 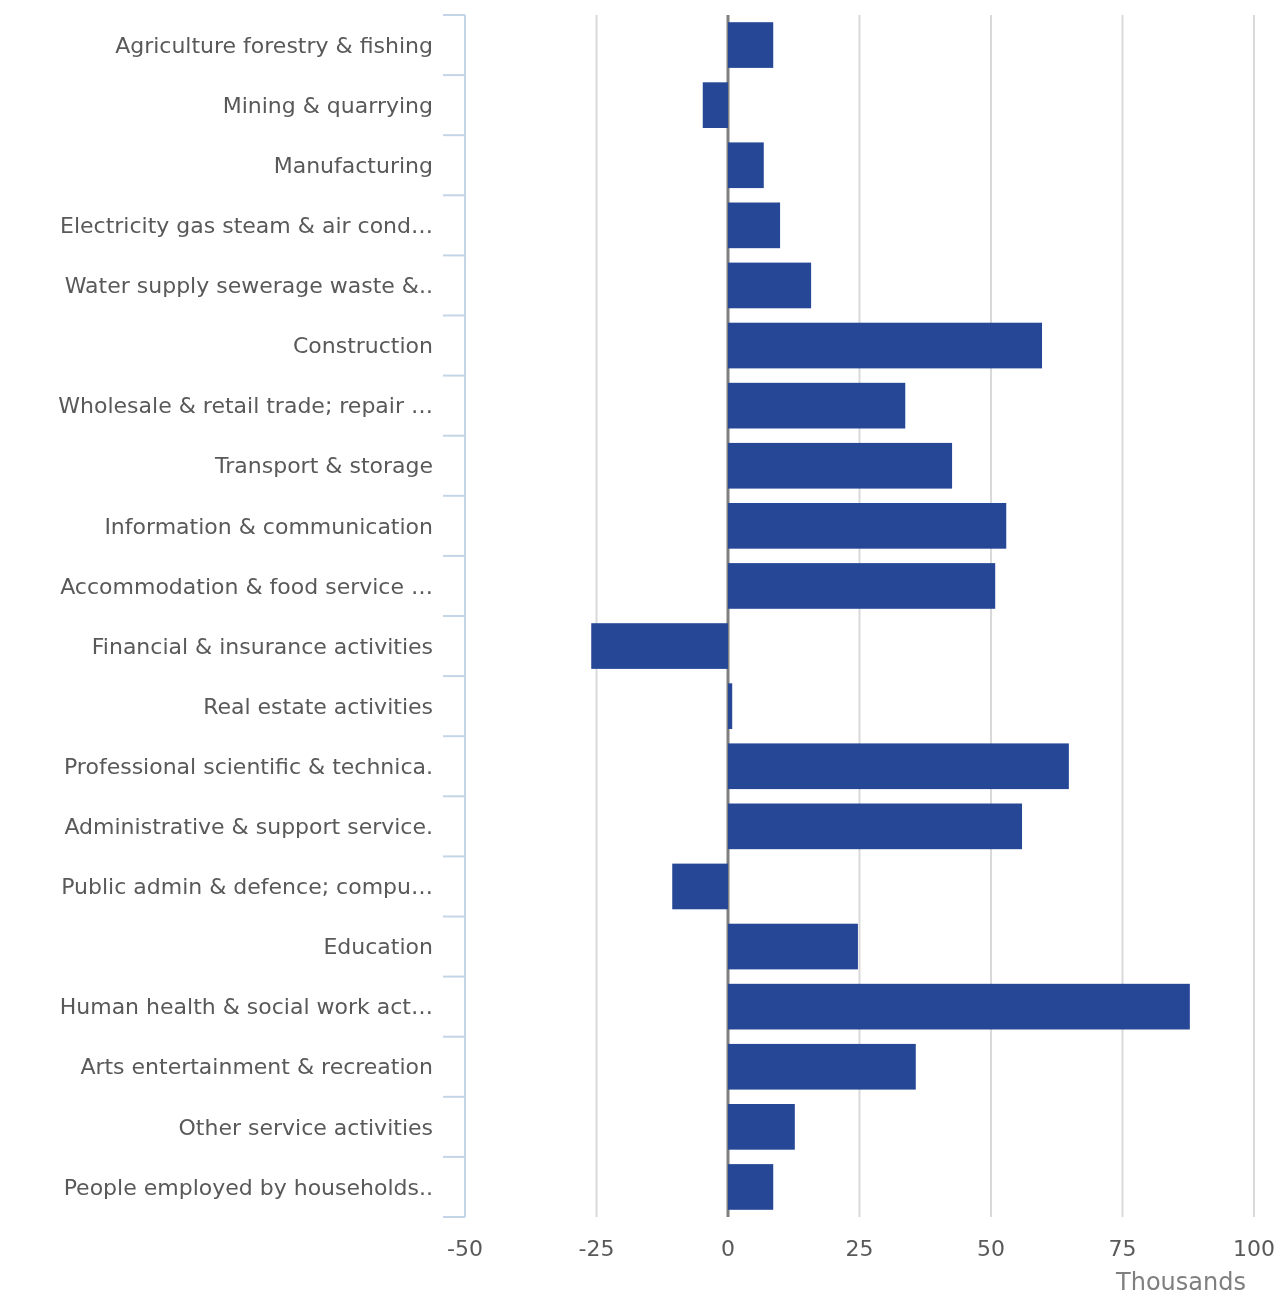 I want to click on x-tick-label: 100, so click(x=1254, y=1248).